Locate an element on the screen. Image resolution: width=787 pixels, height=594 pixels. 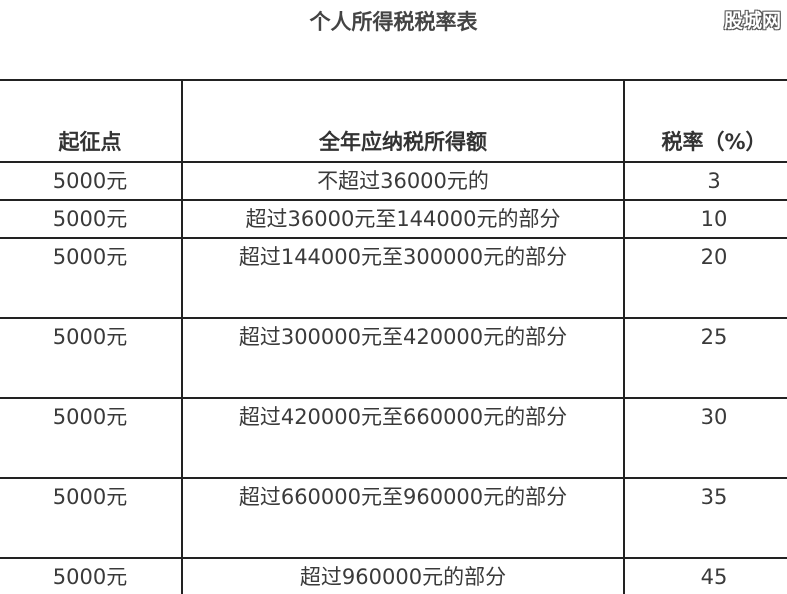
table-row: 5000元 超过960000元的部分 45 is located at coordinates (393, 575).